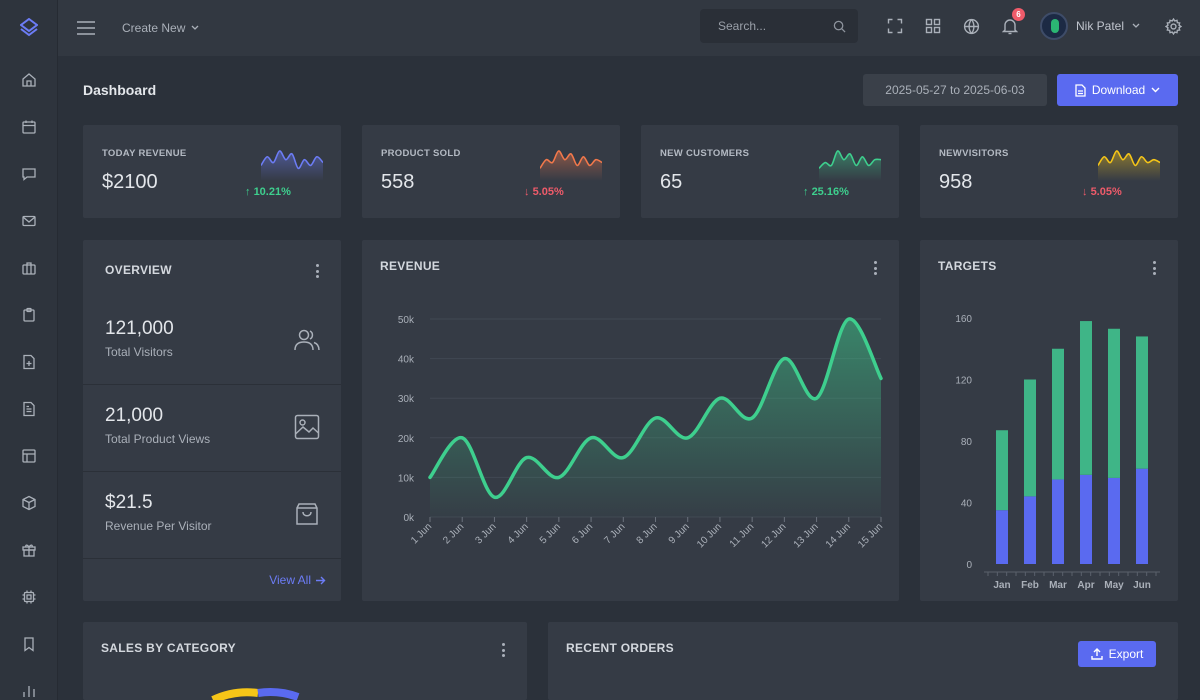 This screenshot has width=1200, height=700. Describe the element at coordinates (453, 533) in the screenshot. I see `x-tick-label: 2 Jun` at that location.